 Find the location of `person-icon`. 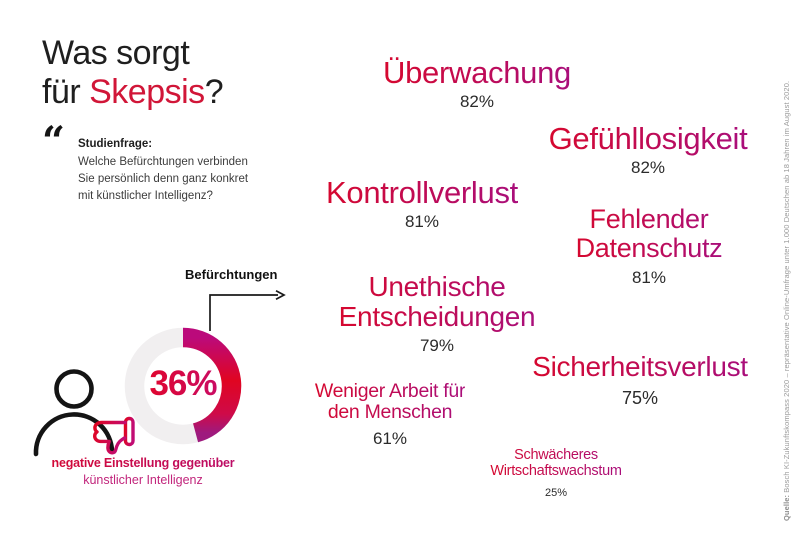

person-icon is located at coordinates (74, 413).